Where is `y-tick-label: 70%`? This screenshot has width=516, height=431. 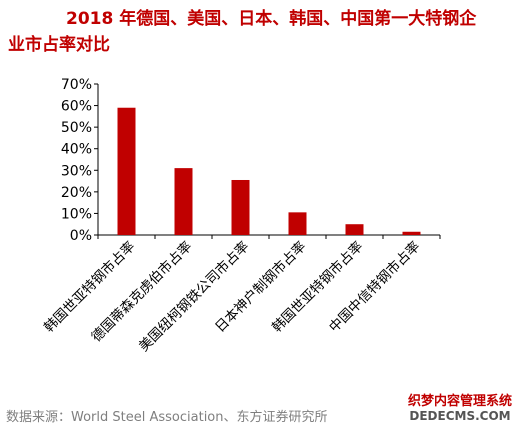
y-tick-label: 70% is located at coordinates (76, 85).